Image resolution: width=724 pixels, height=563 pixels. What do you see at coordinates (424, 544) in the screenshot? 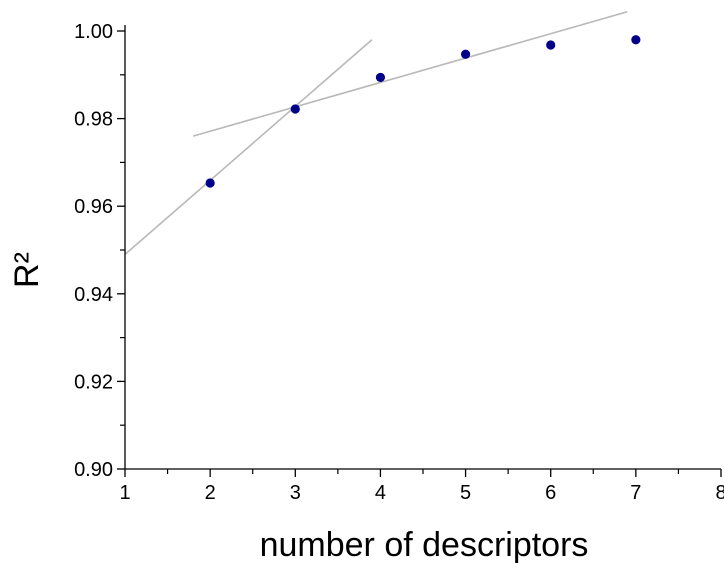
I see `x-axis-title: number of descriptors` at bounding box center [424, 544].